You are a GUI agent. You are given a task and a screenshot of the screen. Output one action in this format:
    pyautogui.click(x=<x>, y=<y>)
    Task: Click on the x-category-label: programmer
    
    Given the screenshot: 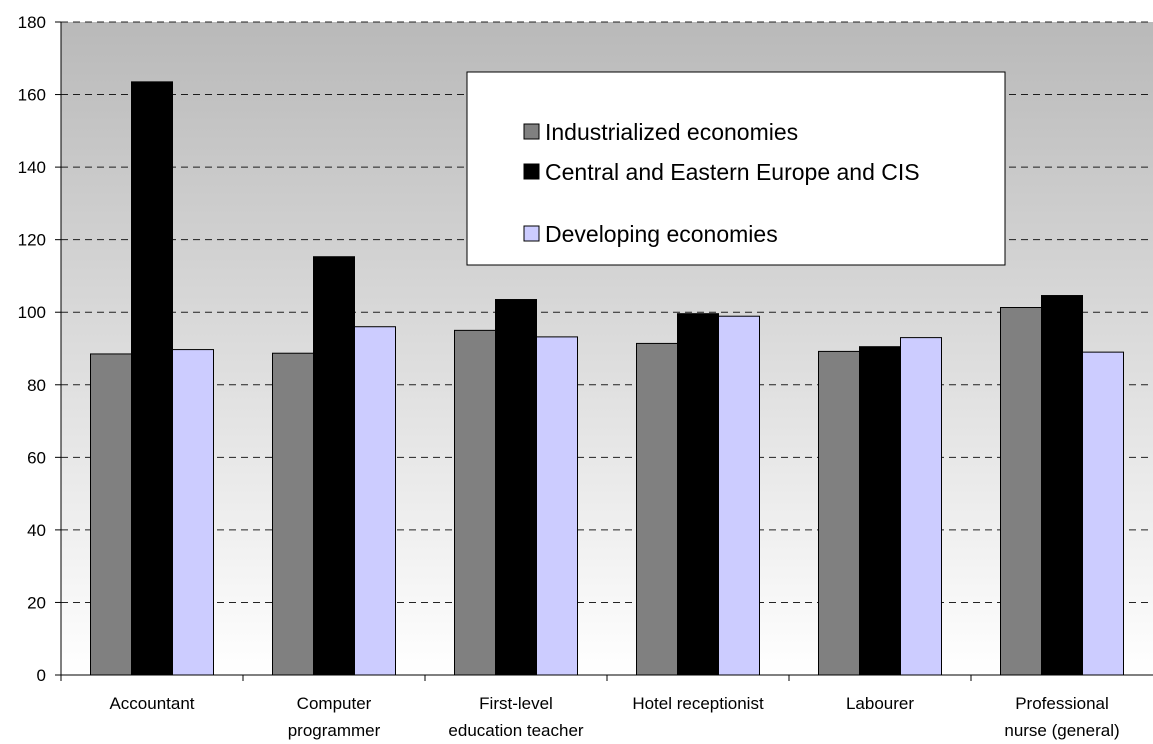 What is the action you would take?
    pyautogui.click(x=334, y=730)
    